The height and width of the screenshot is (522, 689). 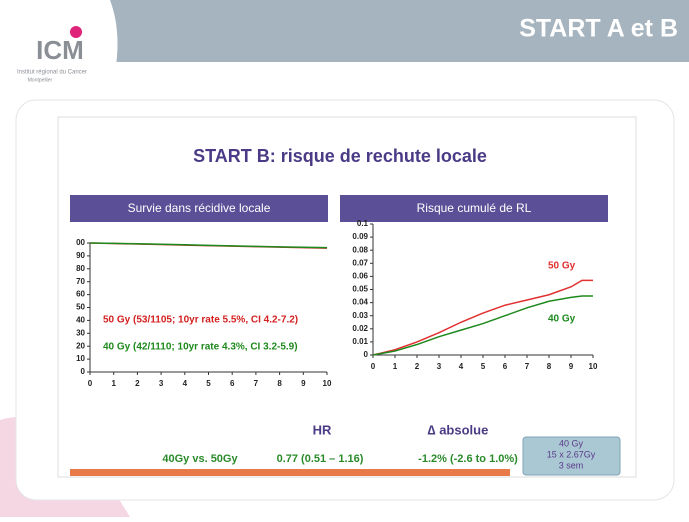 I want to click on info-box, so click(x=571, y=456).